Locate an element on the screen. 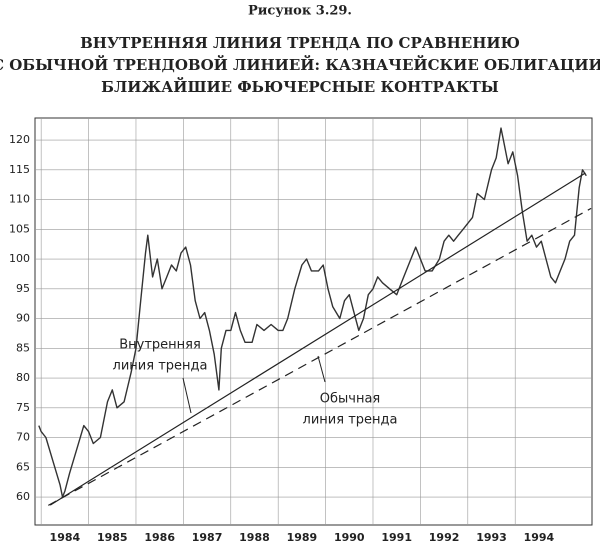 The height and width of the screenshot is (547, 600). chart-title: БЛИЖАЙШИЕ ФЬЮЧЕРСНЫЕ КОНТРАКТЫ is located at coordinates (300, 86).